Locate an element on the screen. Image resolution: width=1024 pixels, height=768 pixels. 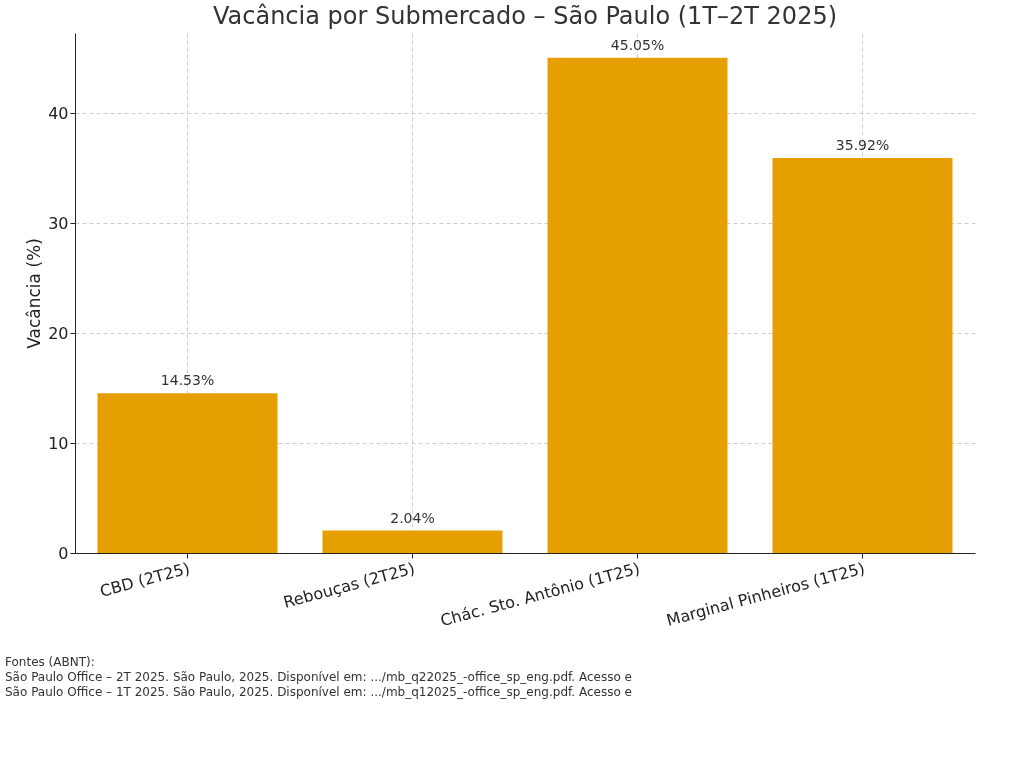
data-label: 2.04% is located at coordinates (412, 517).